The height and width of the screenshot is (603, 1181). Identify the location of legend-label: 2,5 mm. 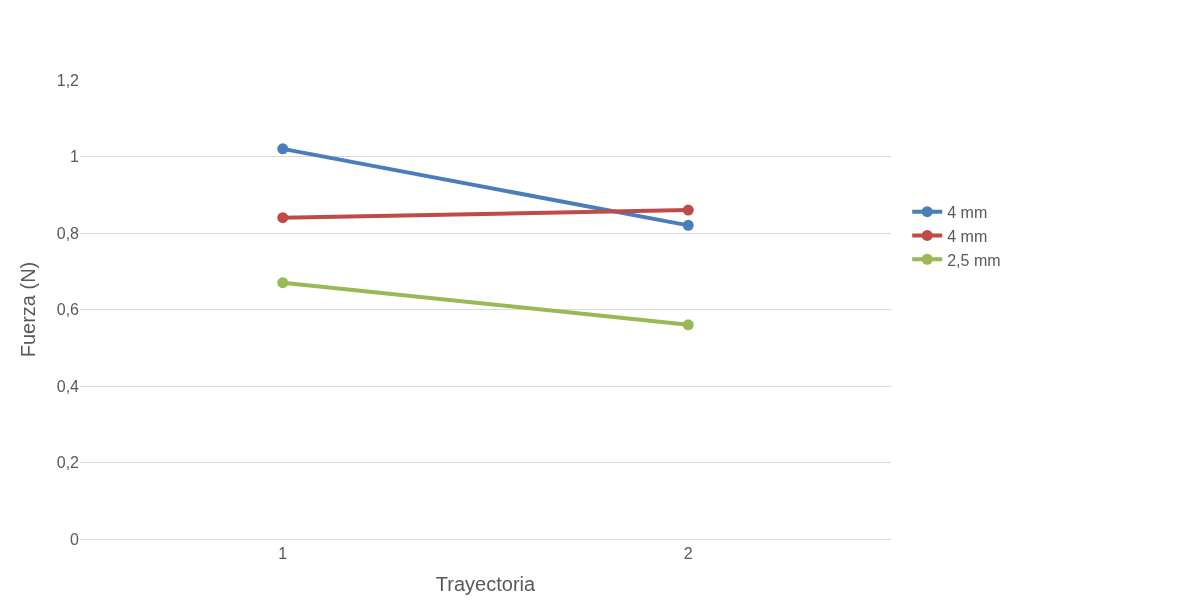
(974, 260).